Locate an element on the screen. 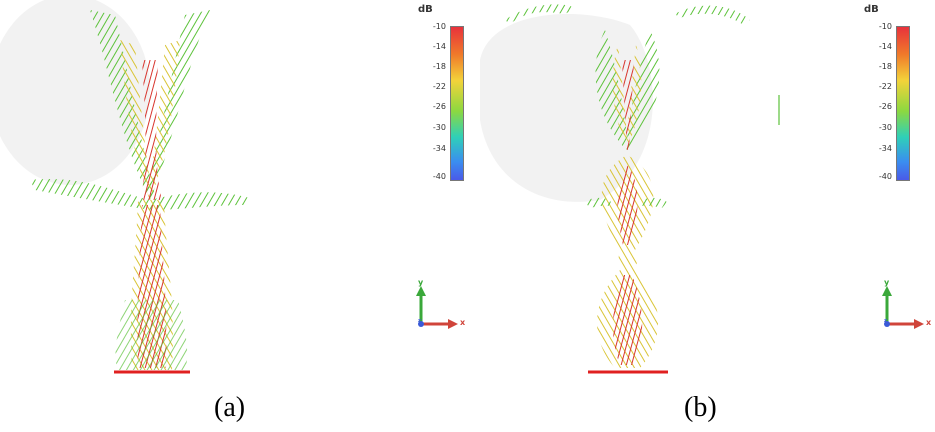 This screenshot has width=935, height=432. lower-bulb-core is located at coordinates (627, 320).